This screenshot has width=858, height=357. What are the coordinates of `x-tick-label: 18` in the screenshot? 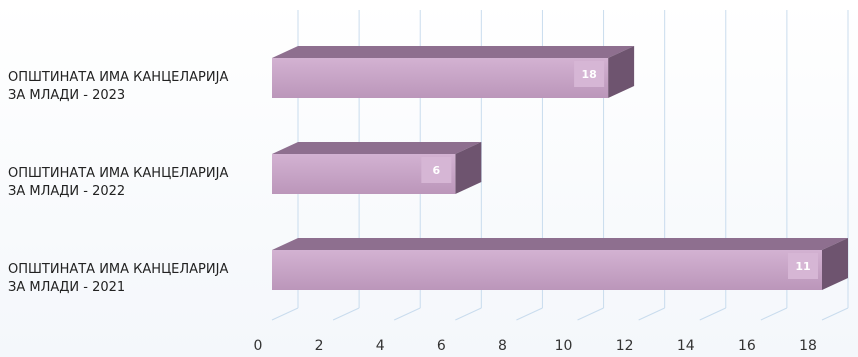 It's located at (808, 346).